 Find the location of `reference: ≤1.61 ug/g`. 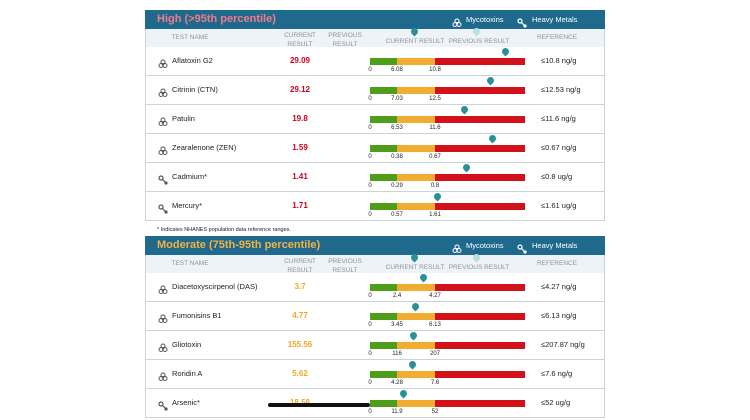

reference: ≤1.61 ug/g is located at coordinates (559, 205).